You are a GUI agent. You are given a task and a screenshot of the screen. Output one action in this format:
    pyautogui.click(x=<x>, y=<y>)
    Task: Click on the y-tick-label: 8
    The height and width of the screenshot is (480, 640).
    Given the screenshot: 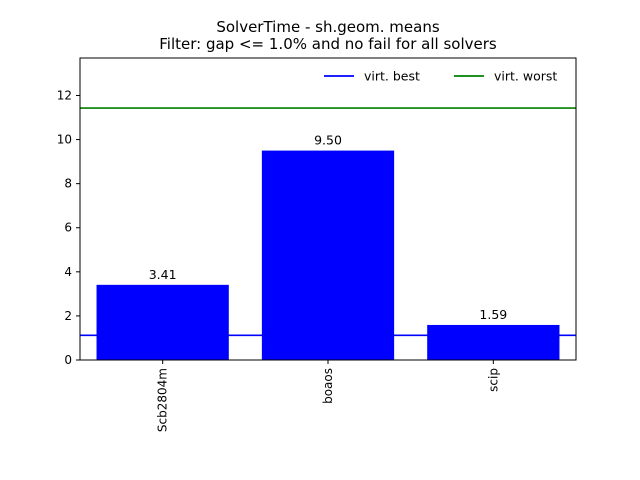 What is the action you would take?
    pyautogui.click(x=68, y=184)
    